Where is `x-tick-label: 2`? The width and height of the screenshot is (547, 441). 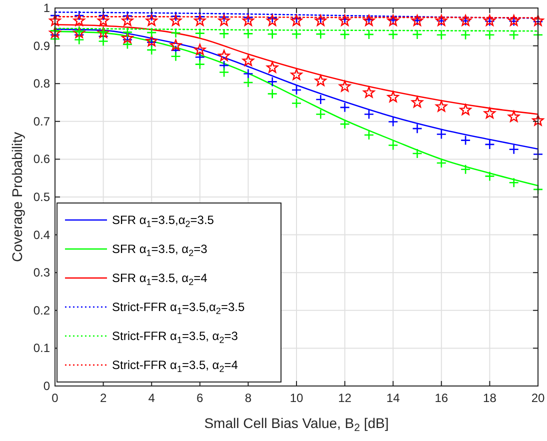 x-tick-label: 2 is located at coordinates (103, 398).